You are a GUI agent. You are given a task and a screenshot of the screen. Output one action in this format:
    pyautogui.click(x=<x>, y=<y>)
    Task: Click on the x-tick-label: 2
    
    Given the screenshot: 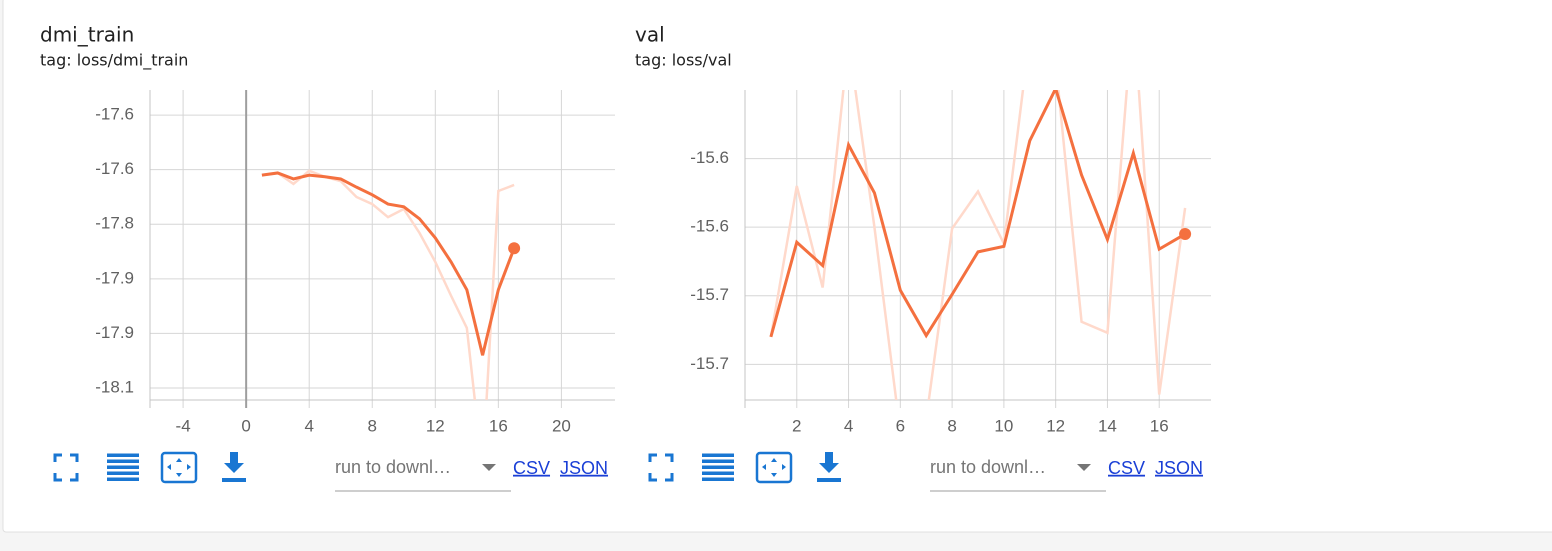 What is the action you would take?
    pyautogui.click(x=796, y=425)
    